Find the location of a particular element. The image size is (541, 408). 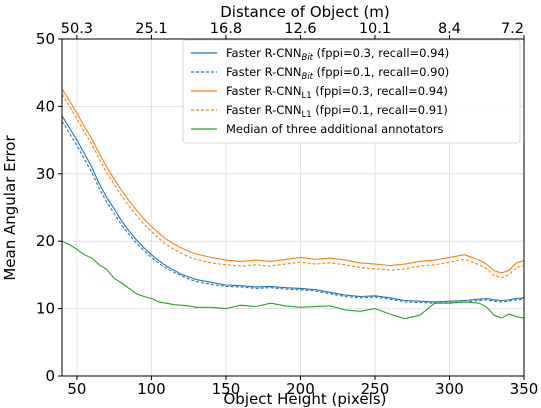

y-tick-label: 20 is located at coordinates (45, 241).